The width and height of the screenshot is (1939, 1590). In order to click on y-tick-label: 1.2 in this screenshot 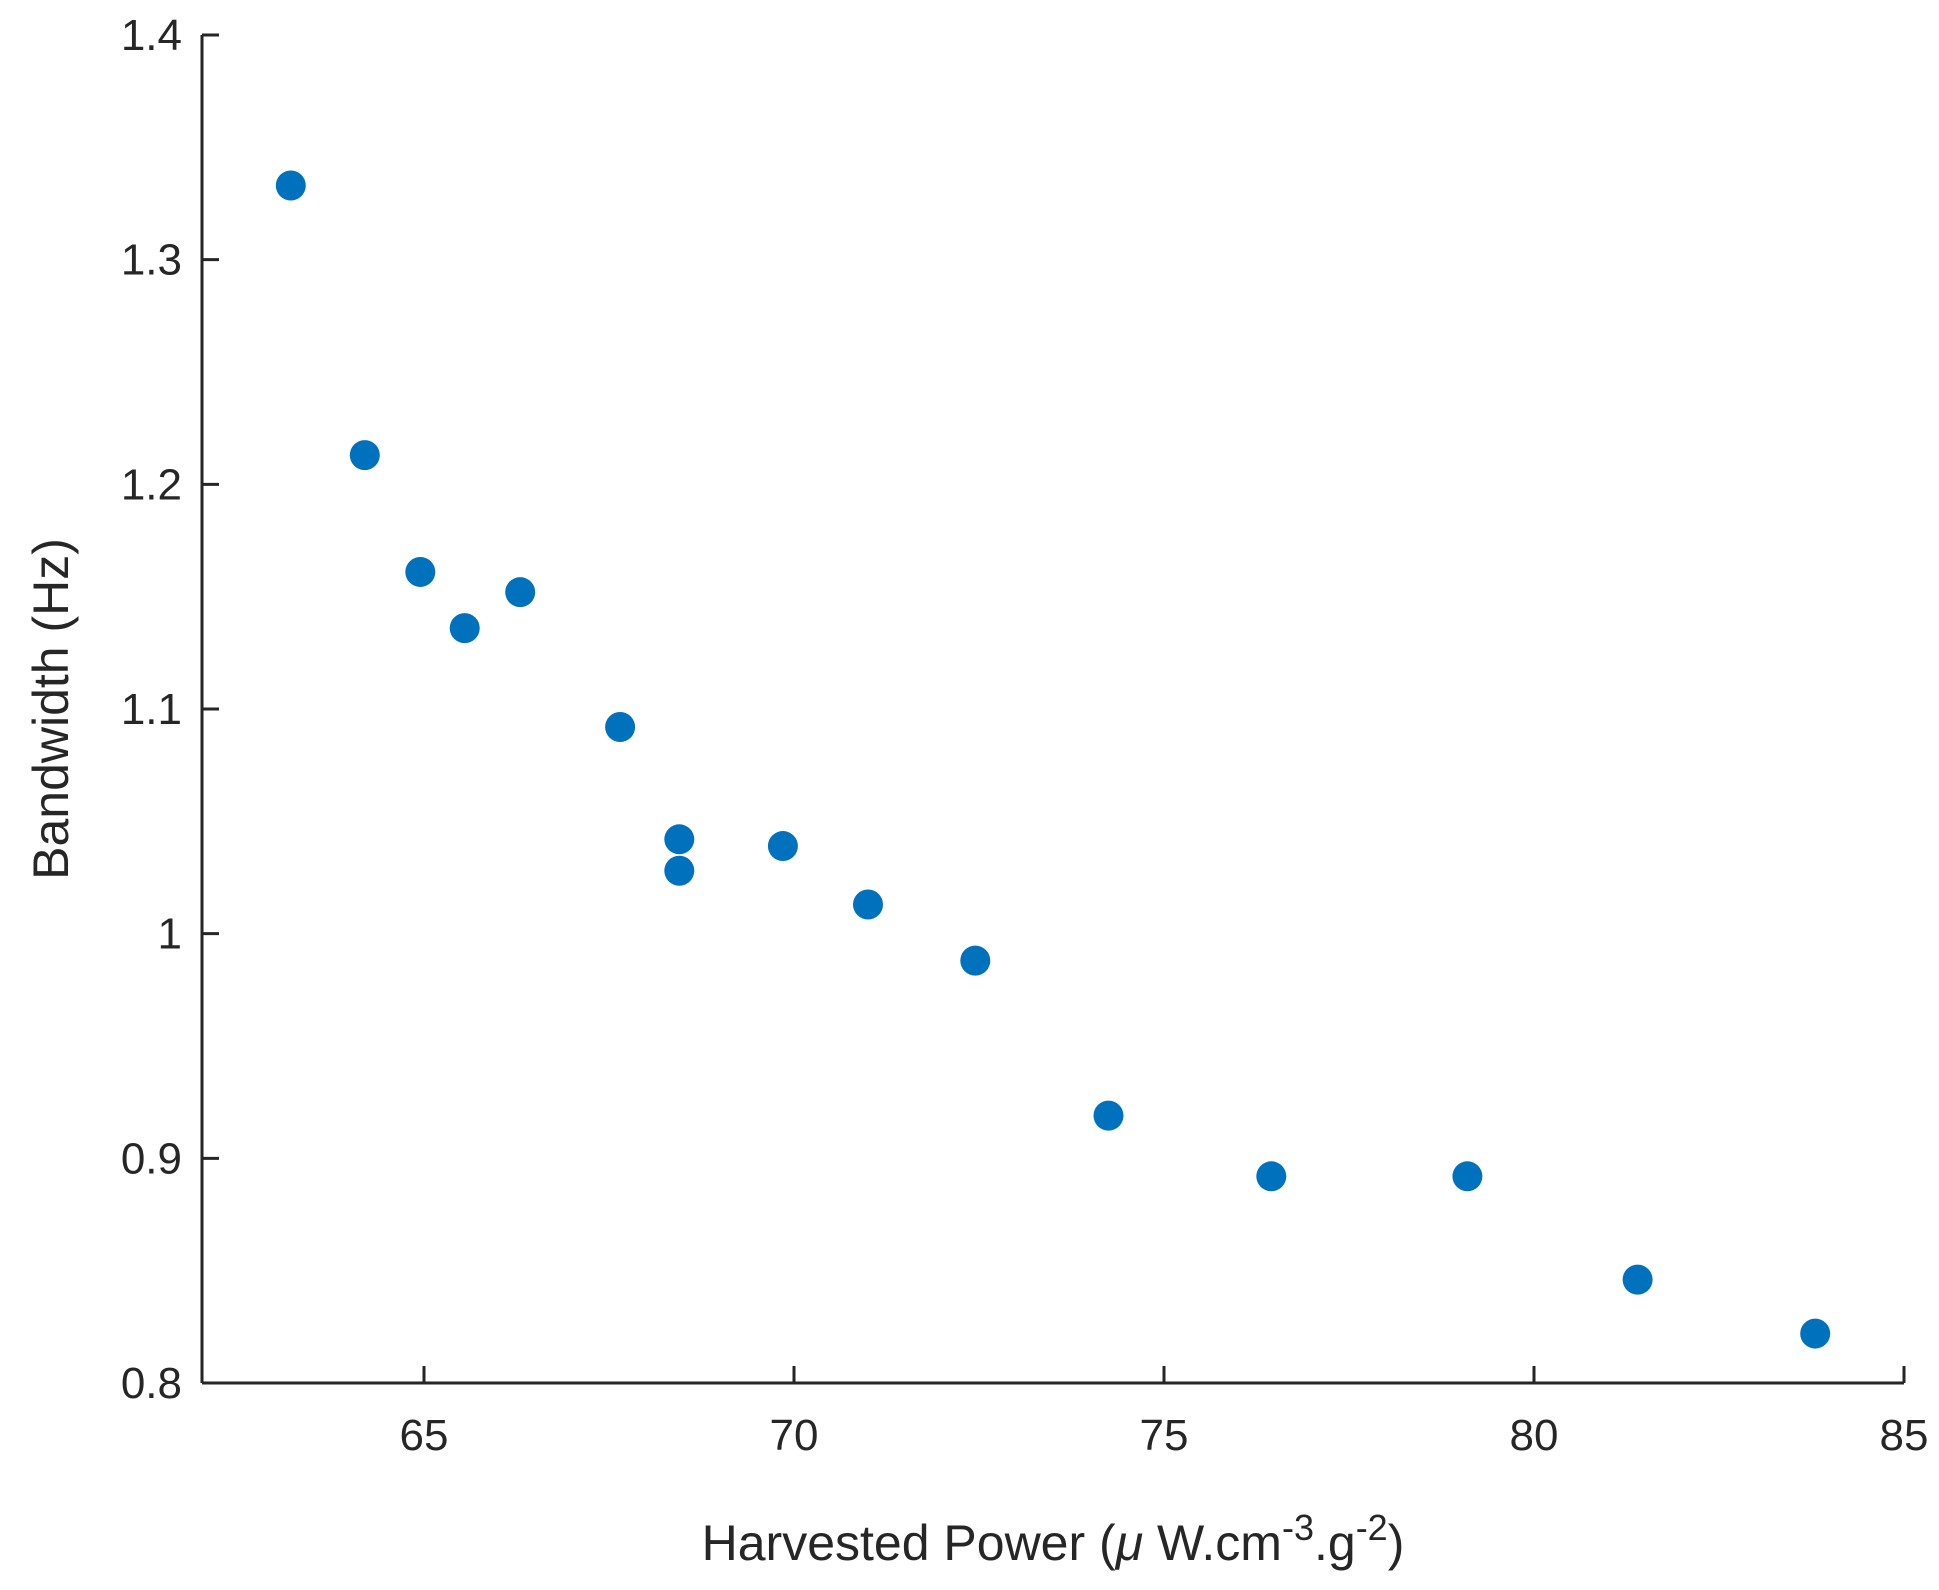, I will do `click(151, 484)`.